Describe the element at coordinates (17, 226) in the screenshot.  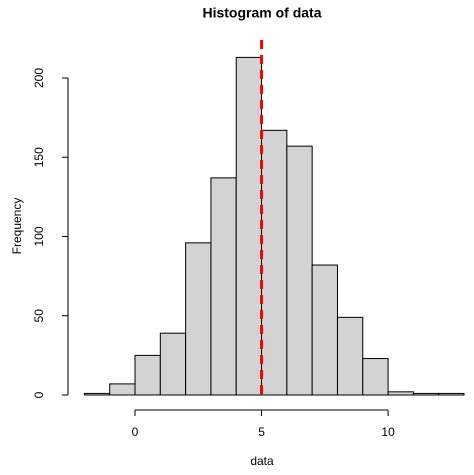
I see `y-axis-label: Frequency` at that location.